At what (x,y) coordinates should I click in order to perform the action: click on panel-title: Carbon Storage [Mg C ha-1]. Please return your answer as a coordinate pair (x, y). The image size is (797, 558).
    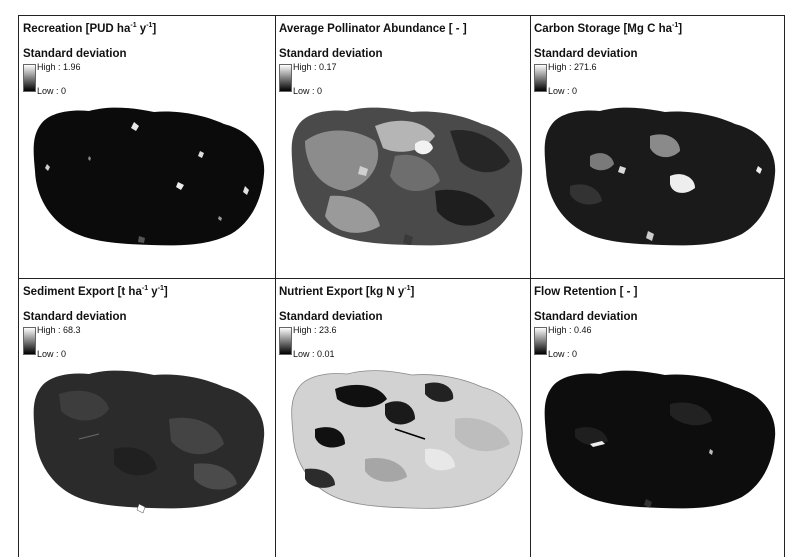
    Looking at the image, I should click on (608, 28).